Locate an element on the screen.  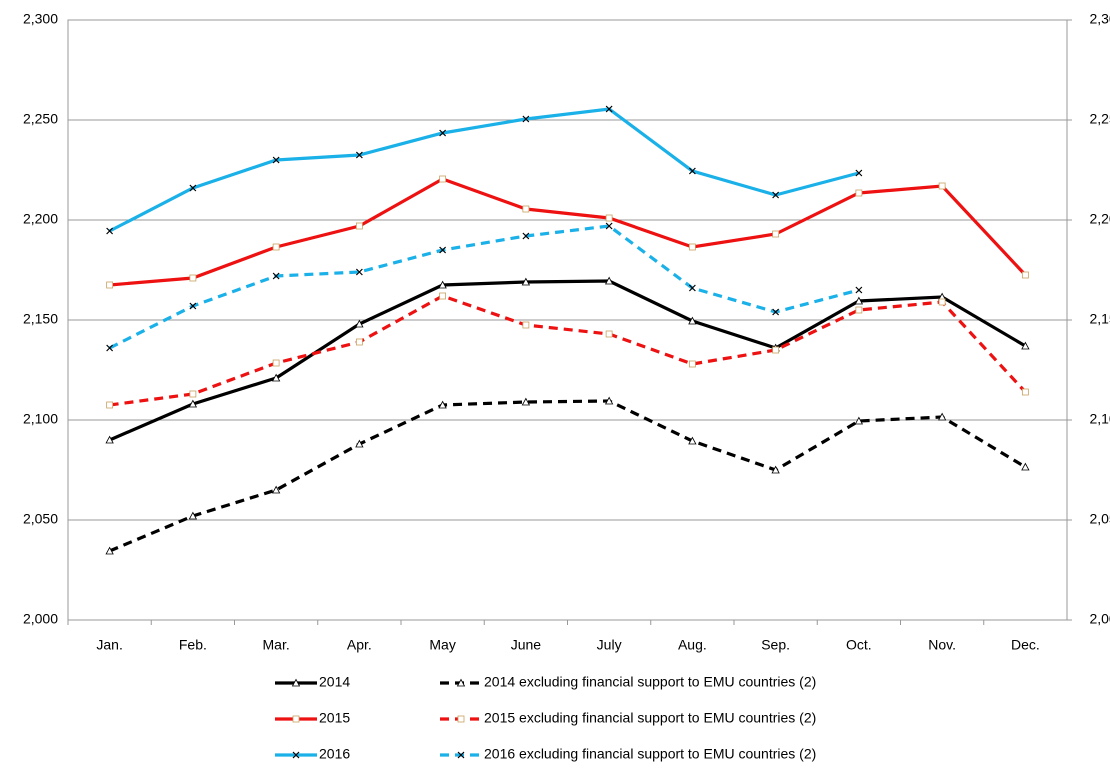
x-tick-label: Jan. is located at coordinates (109, 645).